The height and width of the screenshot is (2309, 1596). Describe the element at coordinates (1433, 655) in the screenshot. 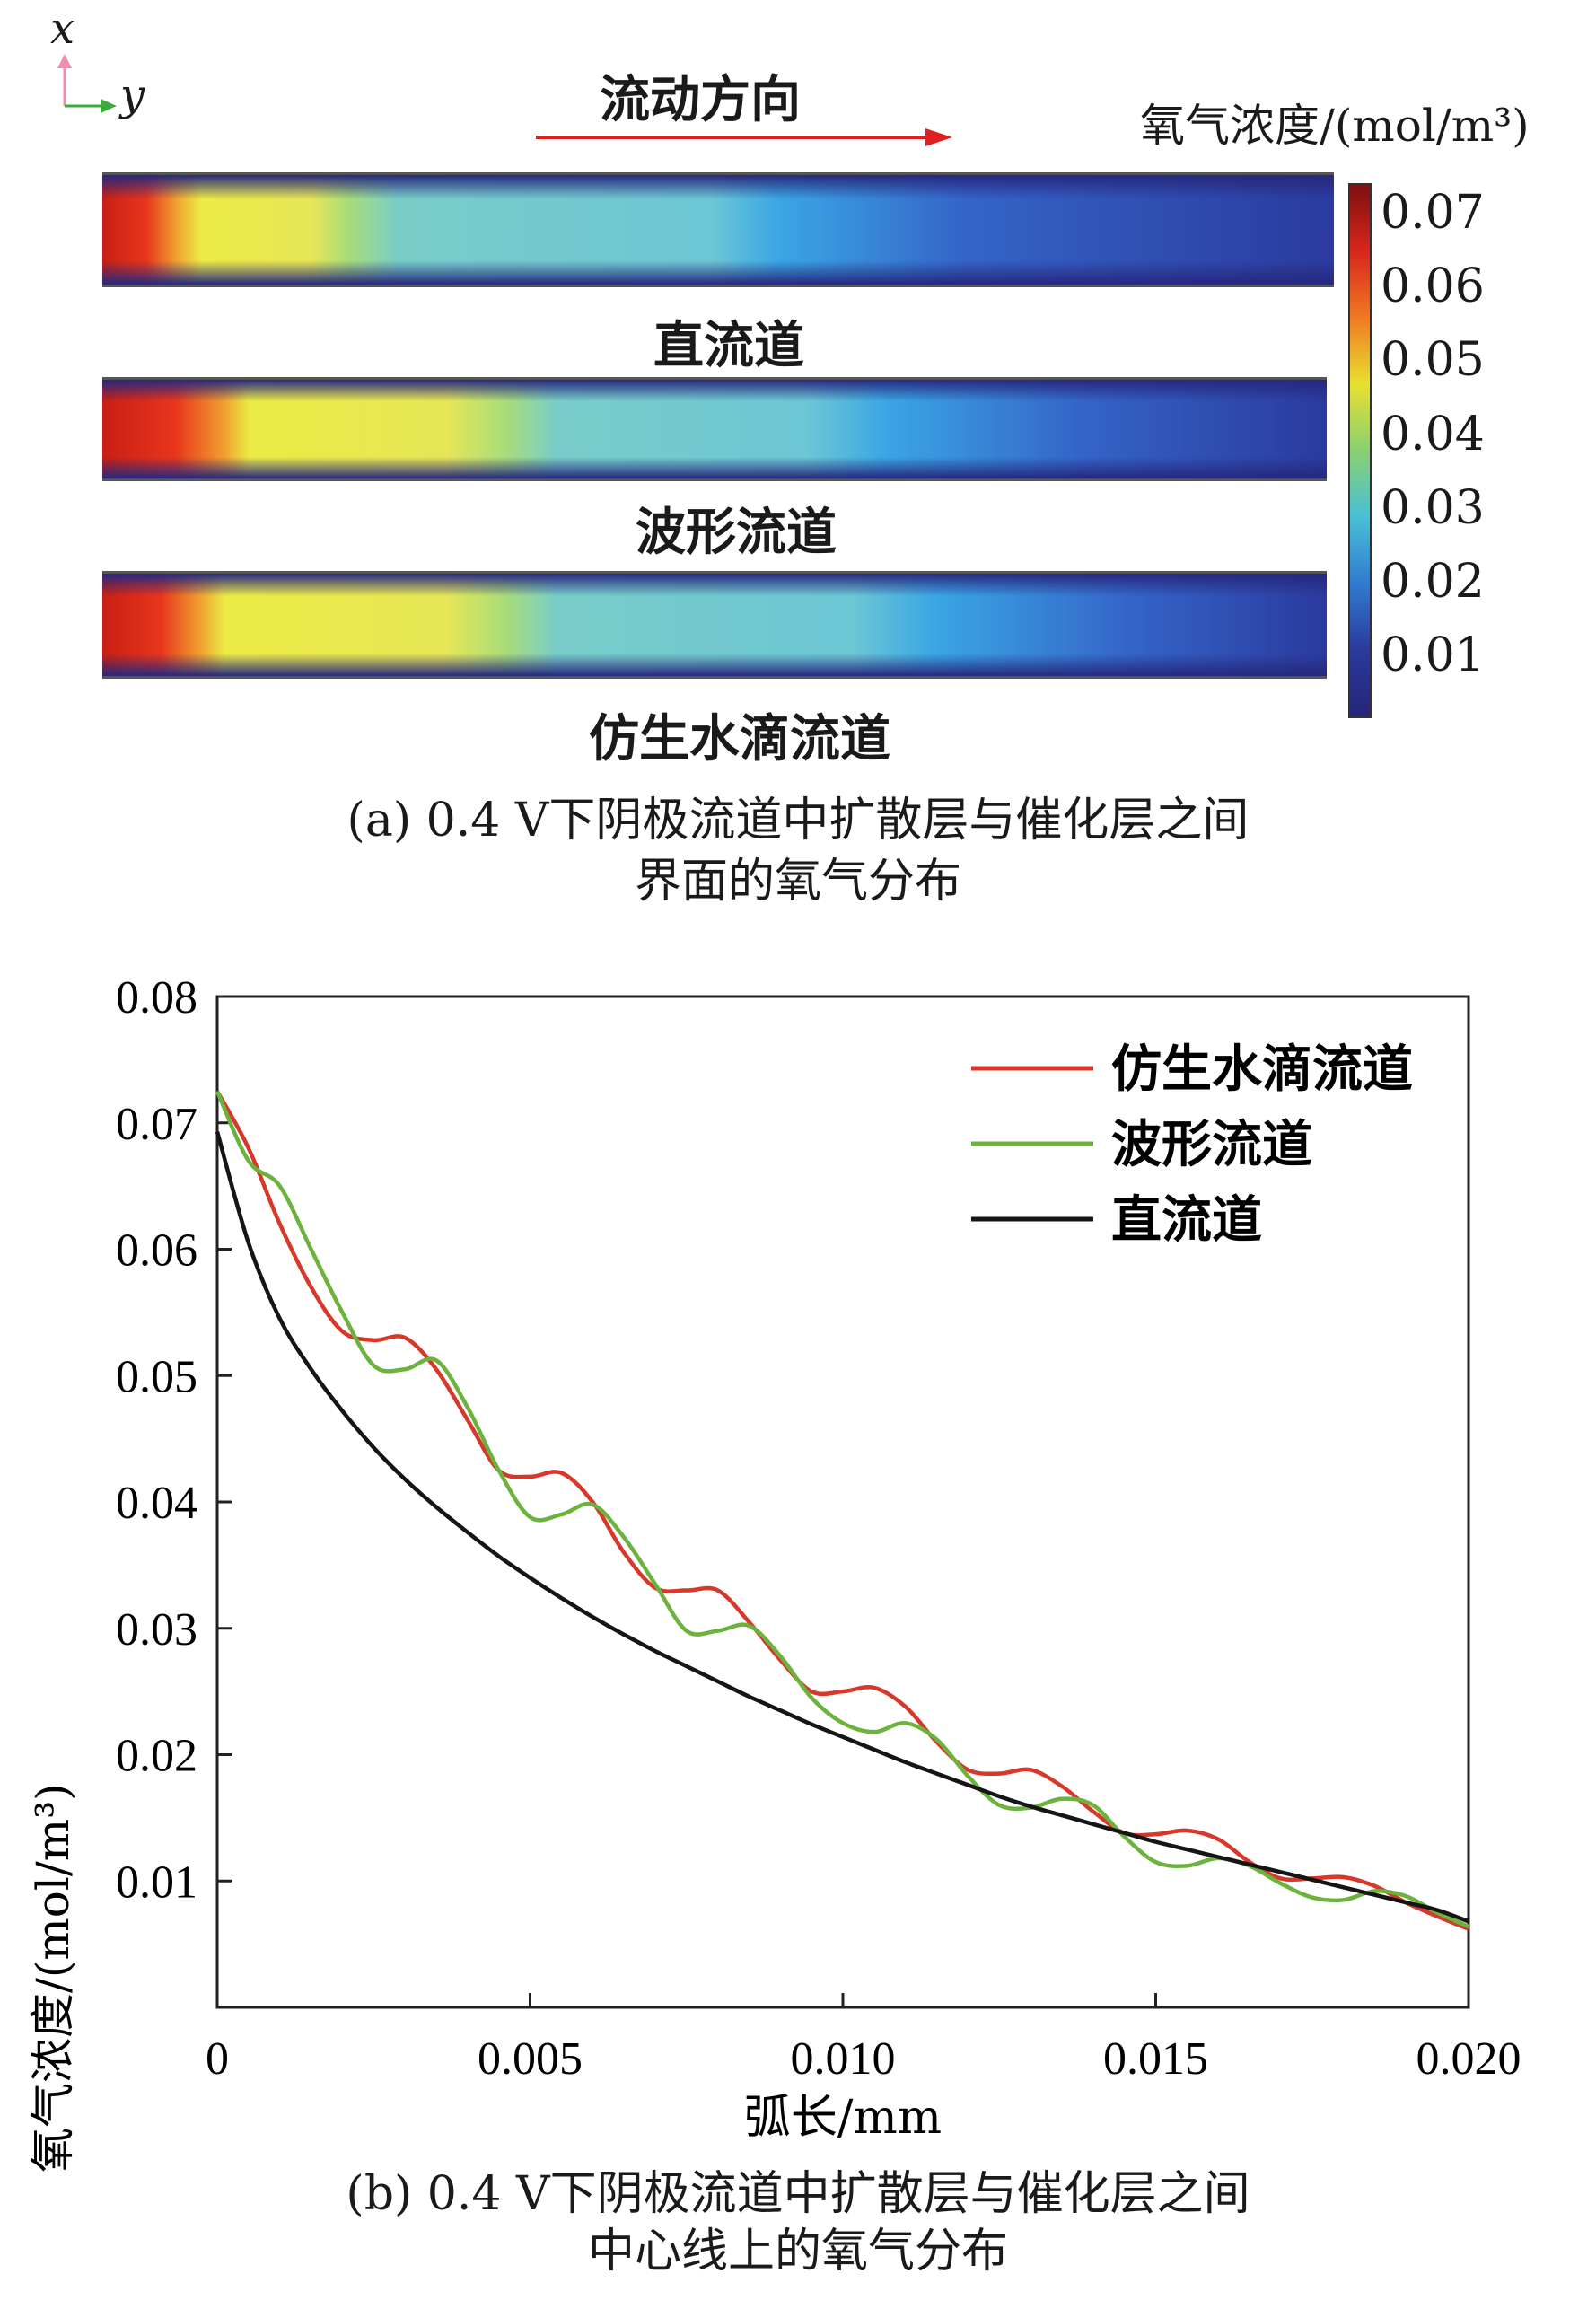

I see `colorbar-tick-label: 0.01` at that location.